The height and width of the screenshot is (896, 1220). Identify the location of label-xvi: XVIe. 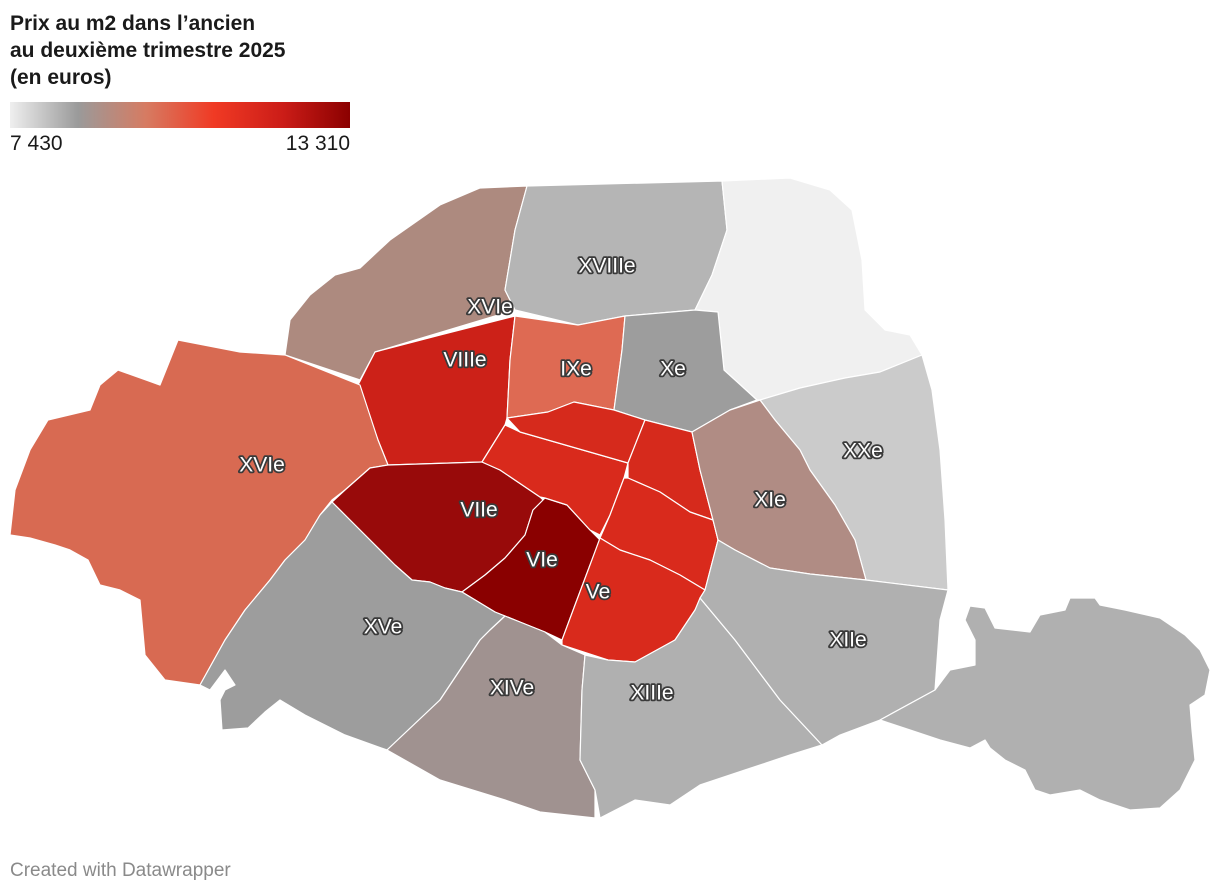
(262, 465).